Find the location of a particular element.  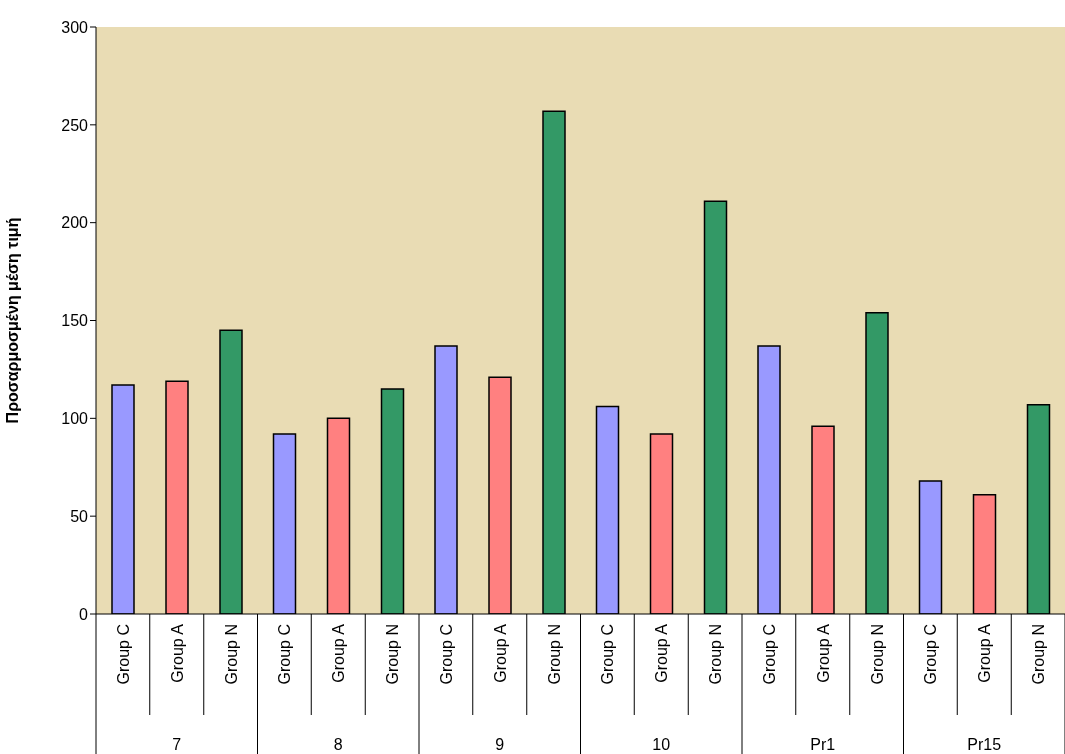

x-tick-label: 9 is located at coordinates (500, 744).